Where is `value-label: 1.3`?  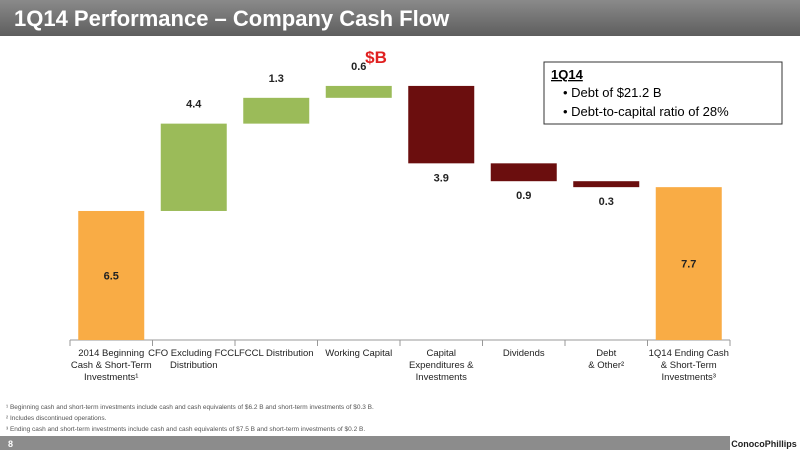 value-label: 1.3 is located at coordinates (276, 79).